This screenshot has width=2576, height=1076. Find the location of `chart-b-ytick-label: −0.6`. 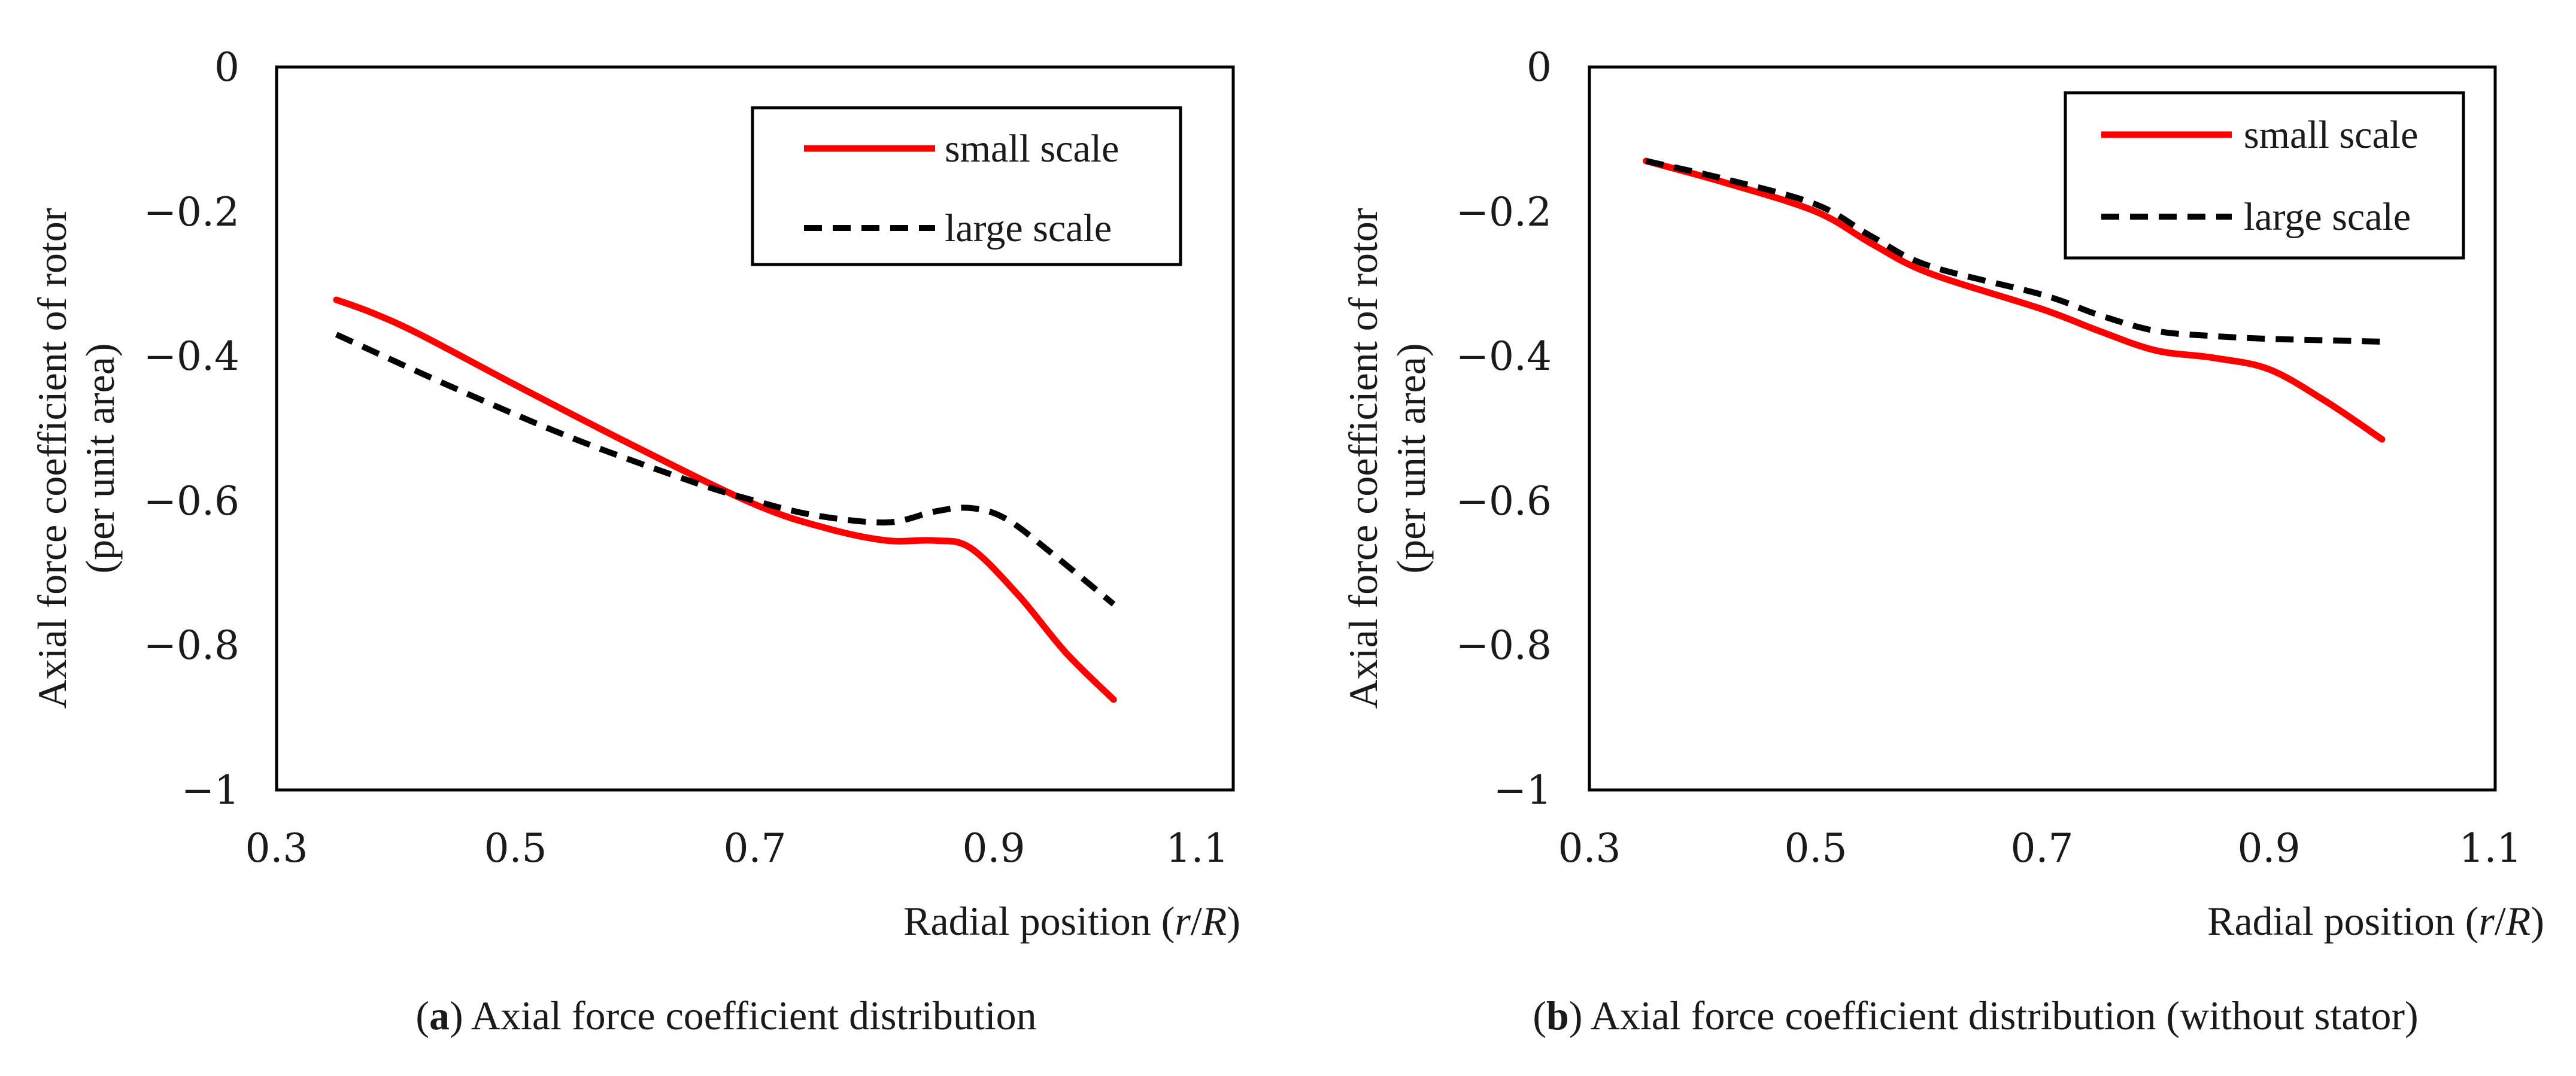

chart-b-ytick-label: −0.6 is located at coordinates (1504, 501).